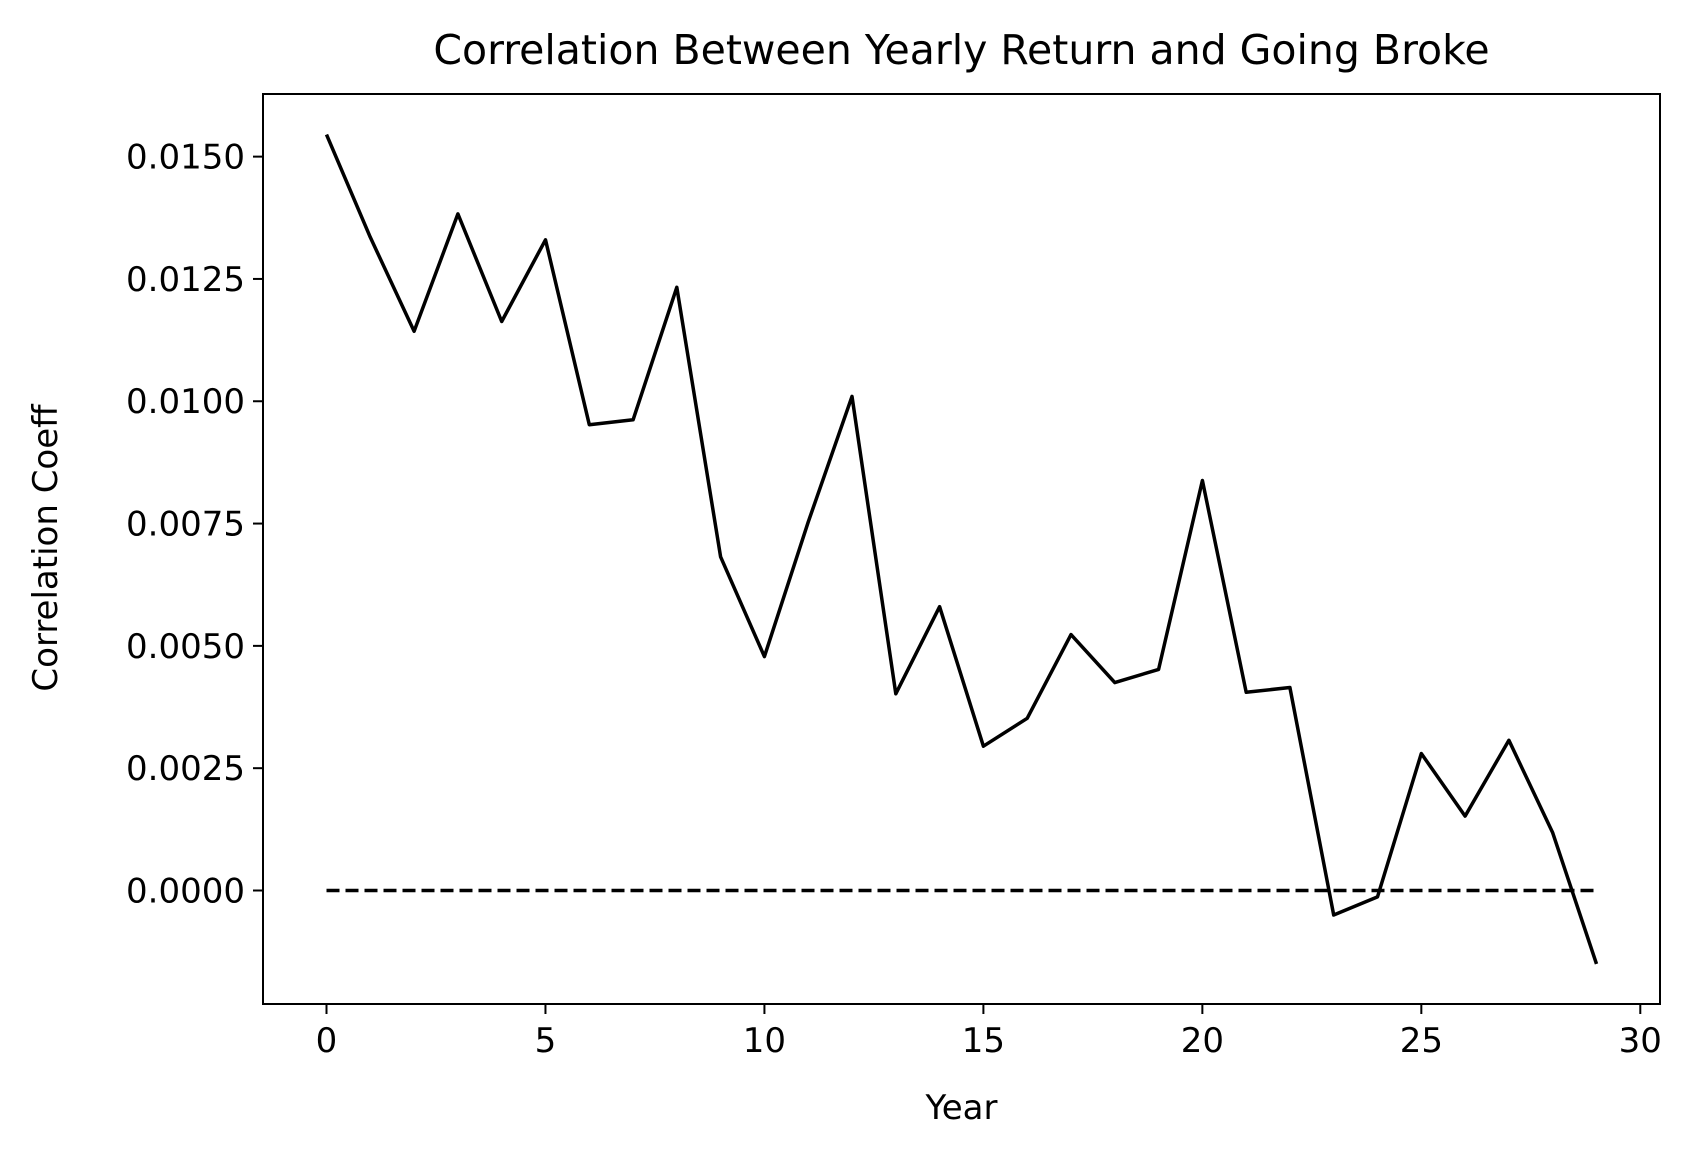  What do you see at coordinates (546, 1041) in the screenshot?
I see `x-tick-label: 5` at bounding box center [546, 1041].